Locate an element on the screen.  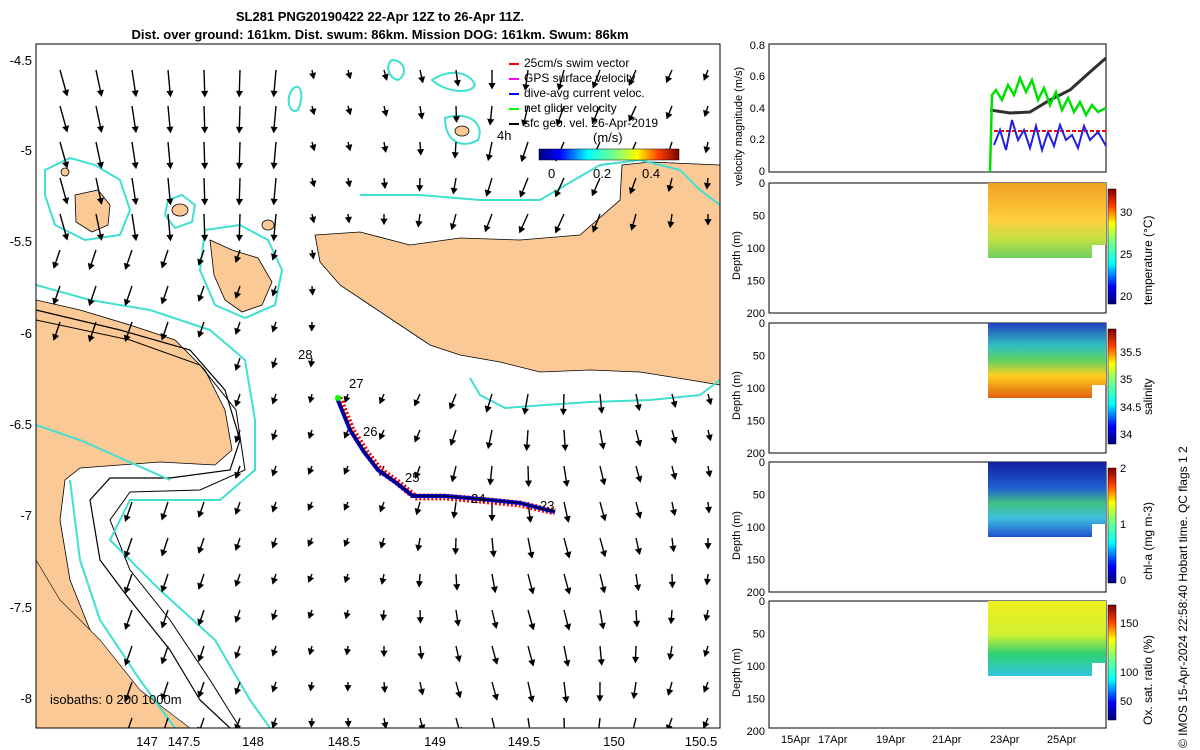
legend-geo-velocity: sfc geo. vel. 26-Apr-2019 is located at coordinates (591, 123).